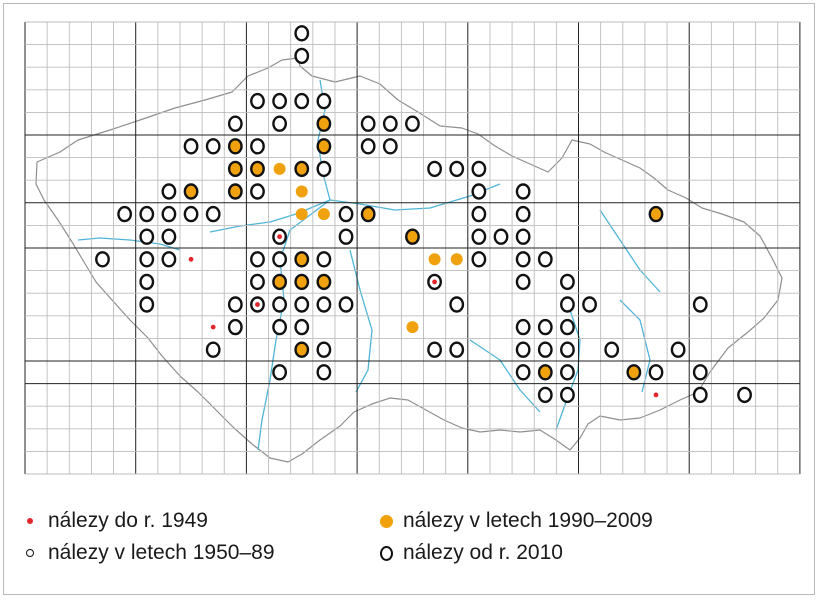 The image size is (820, 600). I want to click on record-orange, so click(301, 191).